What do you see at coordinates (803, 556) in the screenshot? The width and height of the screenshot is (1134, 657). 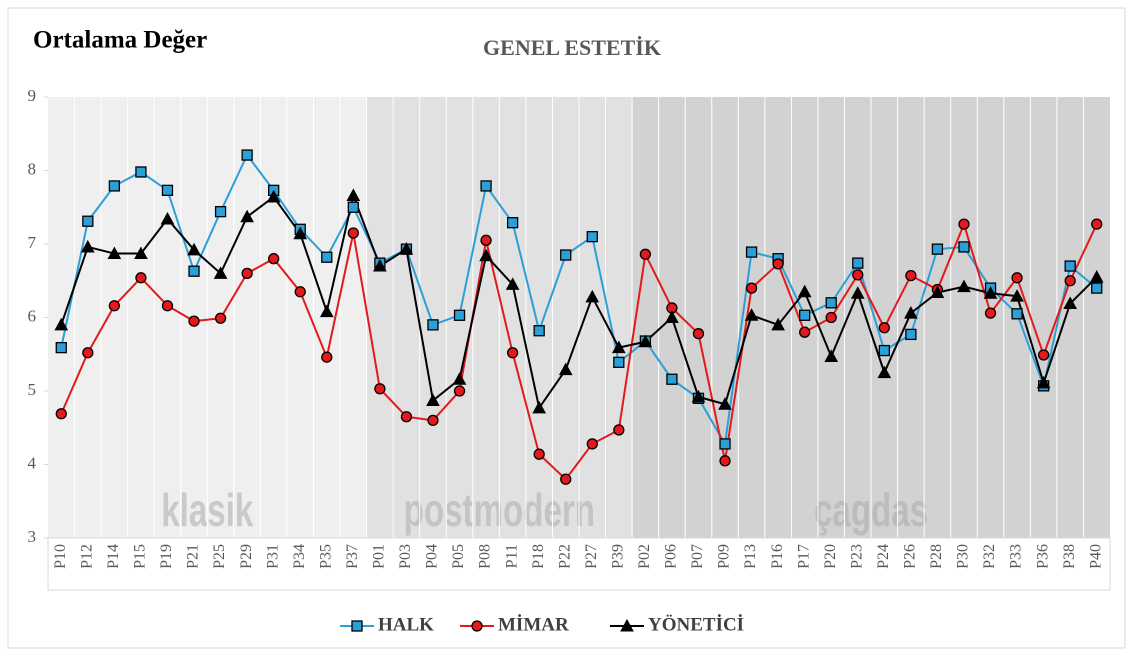 I see `x-tick-label: P17` at bounding box center [803, 556].